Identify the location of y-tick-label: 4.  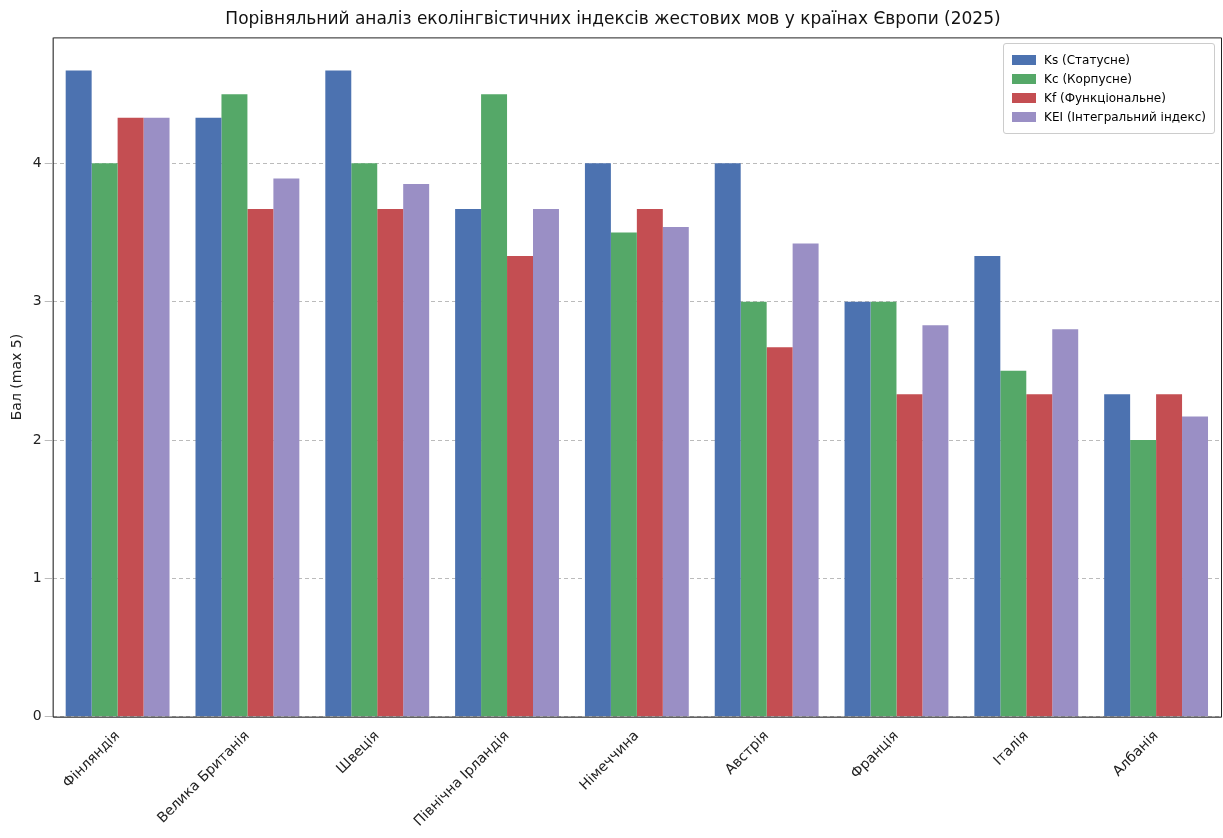
(37, 161).